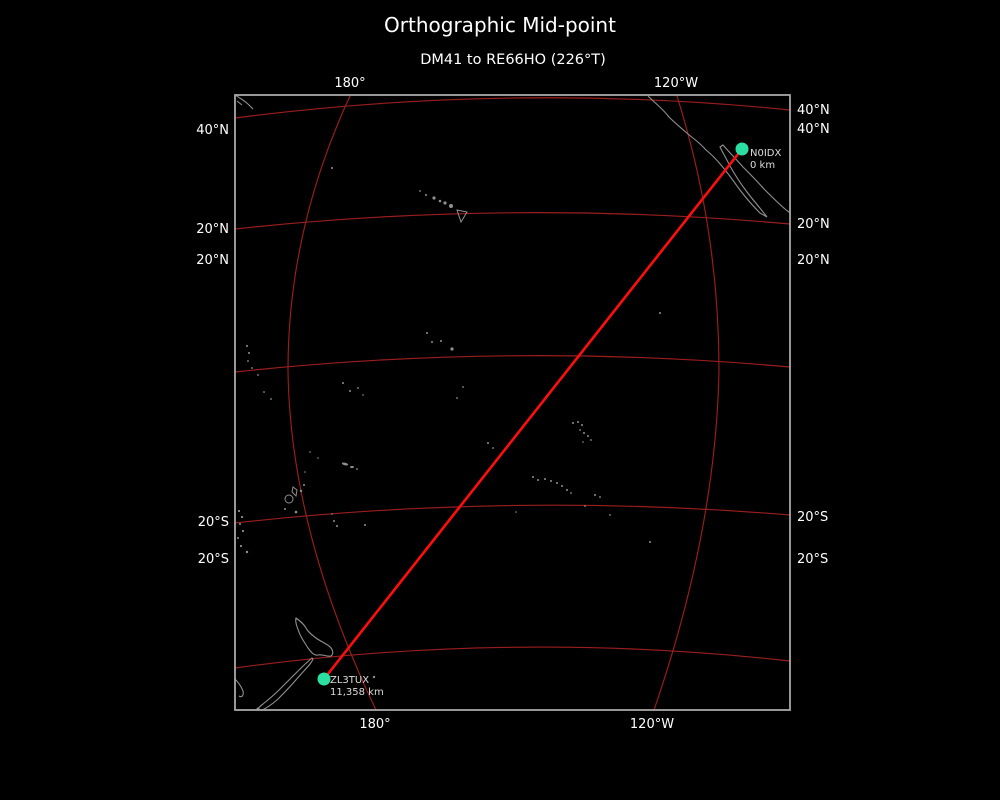 The width and height of the screenshot is (1000, 800). What do you see at coordinates (813, 260) in the screenshot?
I see `axis-label-right-20n-b: 20°N` at bounding box center [813, 260].